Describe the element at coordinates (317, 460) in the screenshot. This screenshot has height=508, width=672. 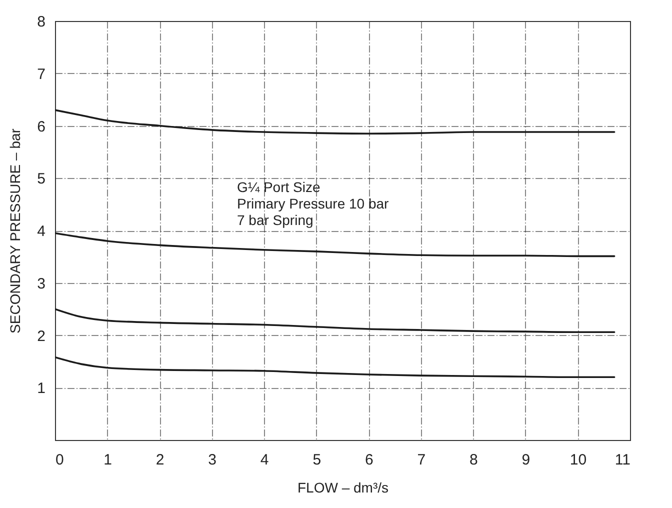
I see `x-tick-label: 5` at that location.